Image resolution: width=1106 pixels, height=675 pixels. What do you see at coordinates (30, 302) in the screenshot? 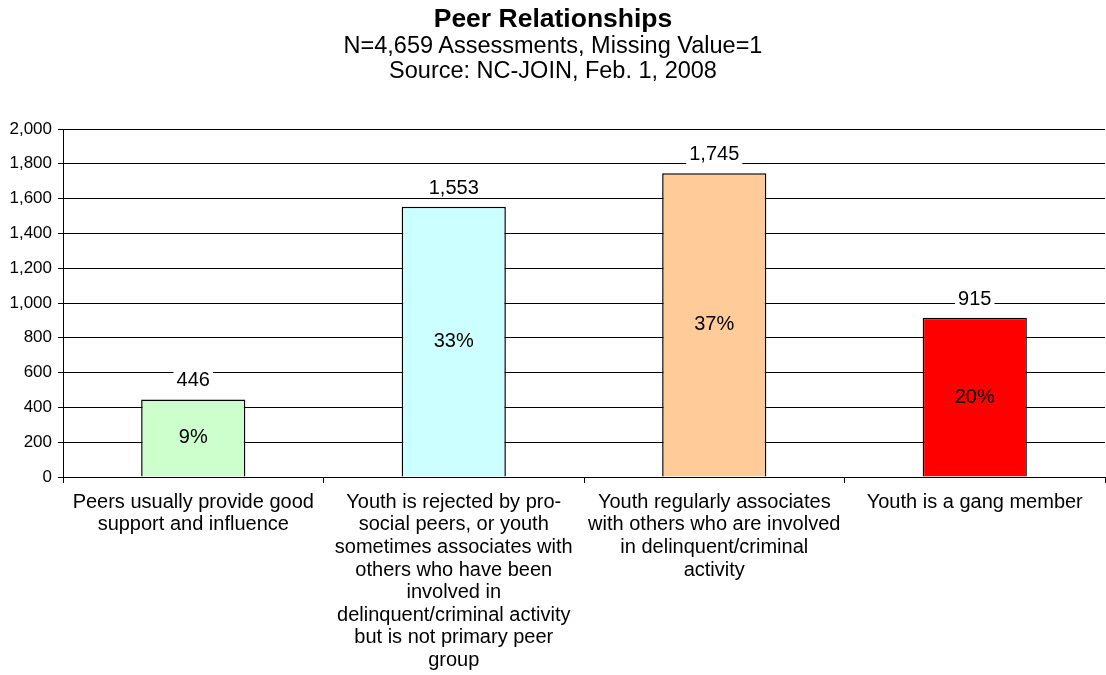
I see `y-tick-label: 1,000` at bounding box center [30, 302].